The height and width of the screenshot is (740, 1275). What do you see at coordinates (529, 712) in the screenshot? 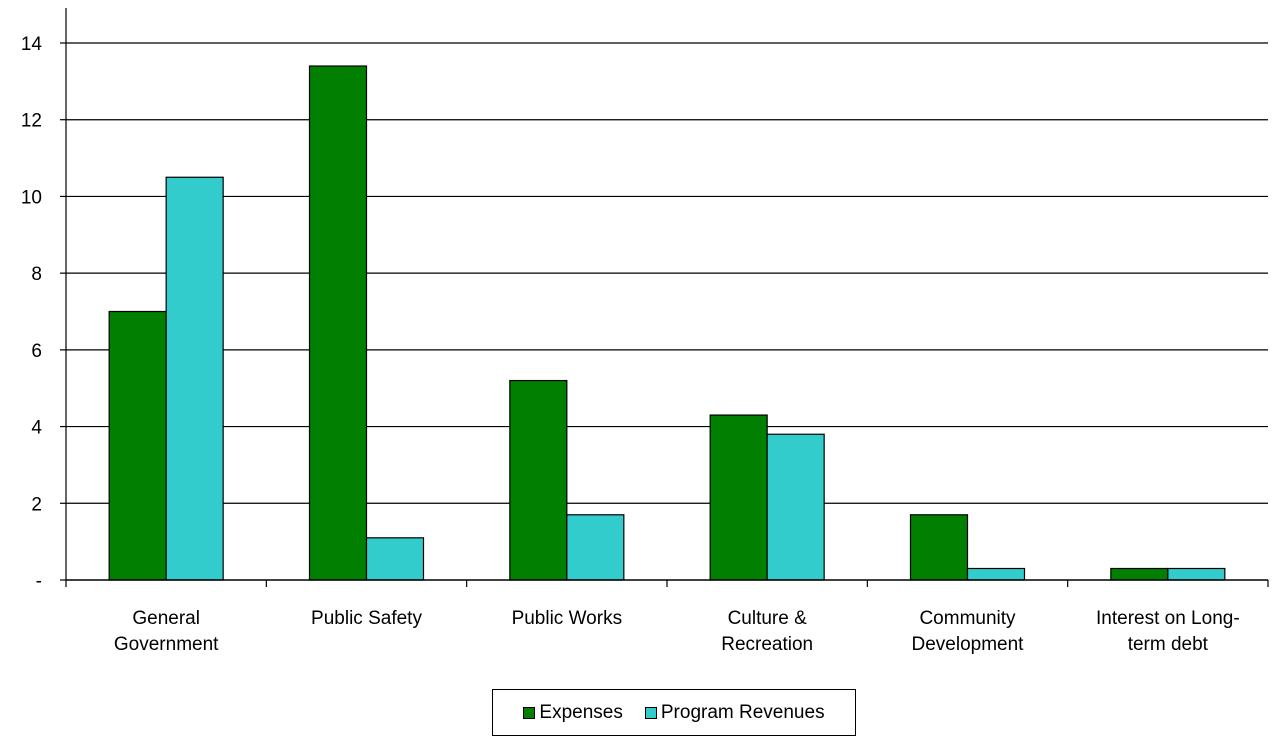
I see `legend-swatch-expenses` at bounding box center [529, 712].